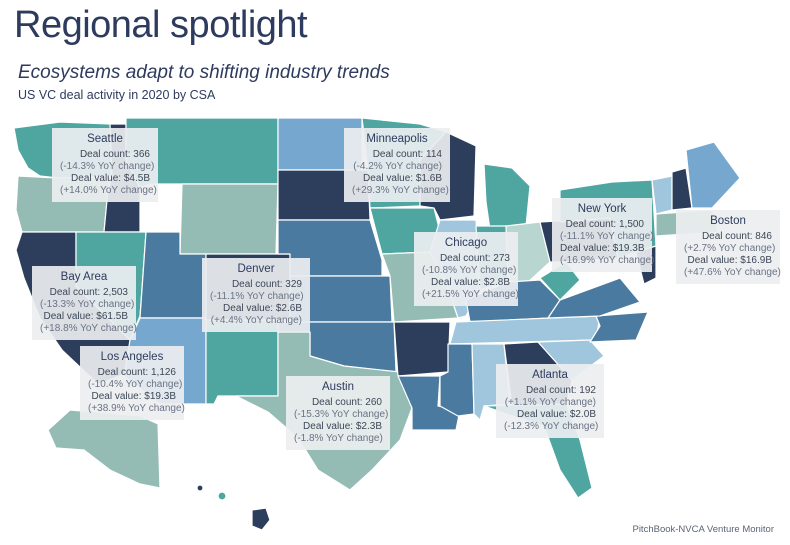 The height and width of the screenshot is (545, 790). I want to click on state-hawaii-islet, so click(200, 488).